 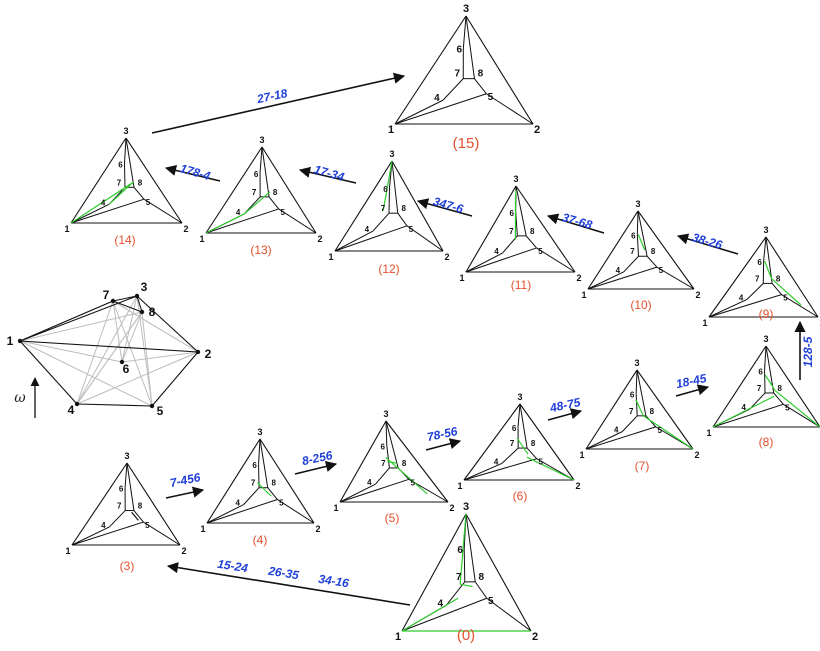 I want to click on graph-vertex-label: 1, so click(x=10, y=341).